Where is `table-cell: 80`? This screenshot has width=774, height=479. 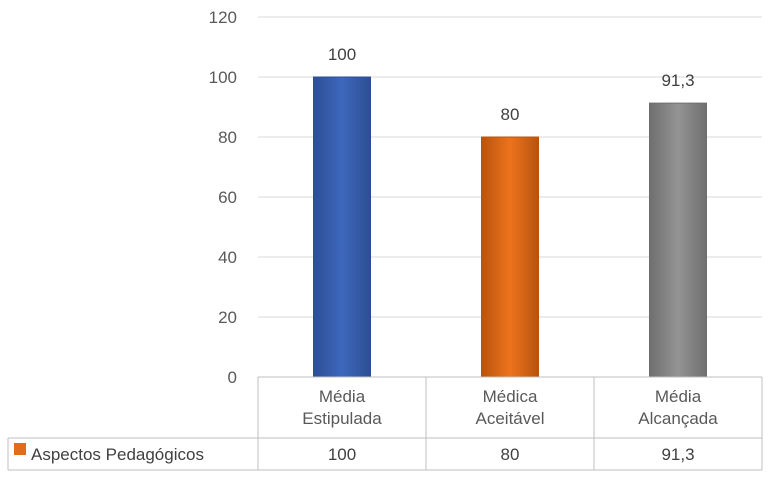
table-cell: 80 is located at coordinates (510, 454).